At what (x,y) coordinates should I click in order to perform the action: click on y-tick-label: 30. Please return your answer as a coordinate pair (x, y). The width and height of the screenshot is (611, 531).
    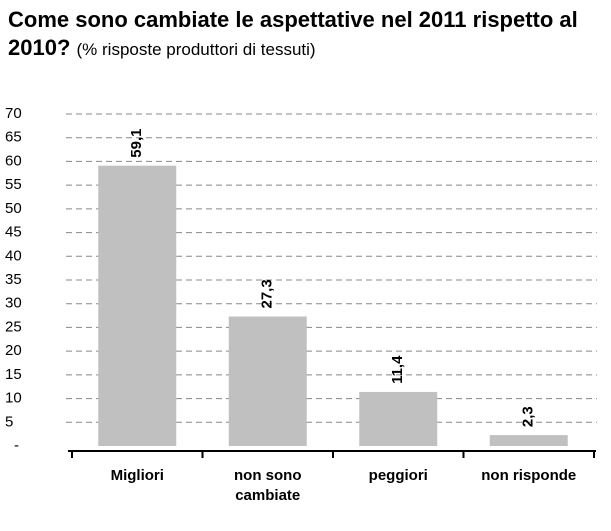
    Looking at the image, I should click on (13, 303).